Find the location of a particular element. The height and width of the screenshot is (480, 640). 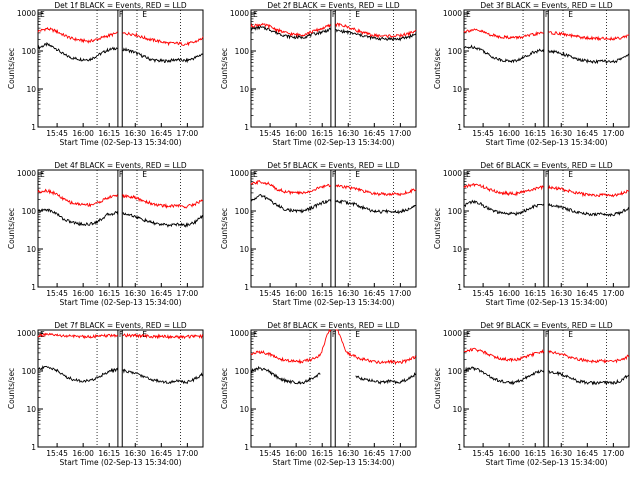

panel-title: Det 1f BLACK = Events, RED = LLD is located at coordinates (120, 5).